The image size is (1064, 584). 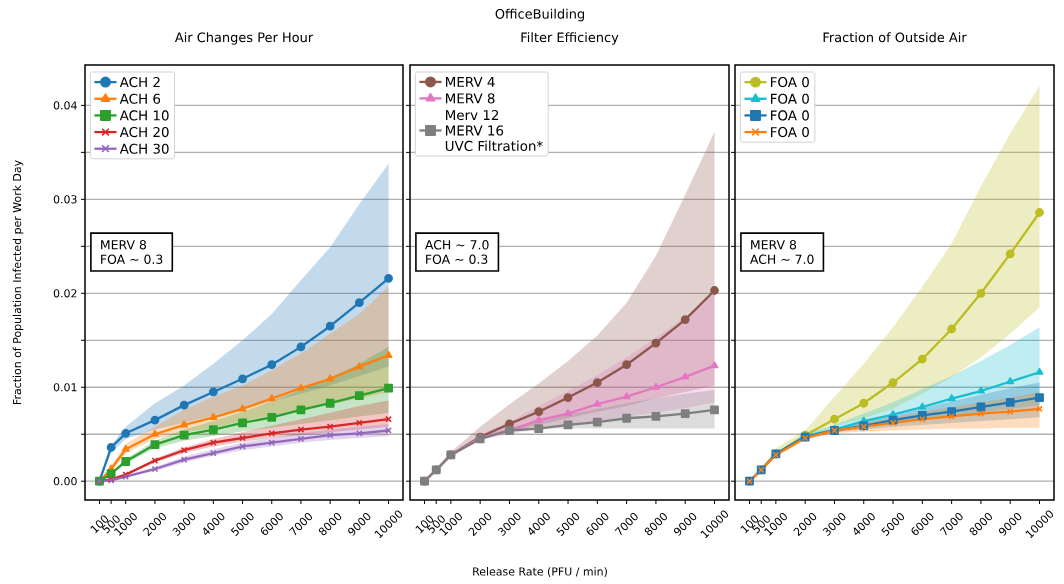 I want to click on annotation: MERV 8 ACH ~ 7.0, so click(x=782, y=252).